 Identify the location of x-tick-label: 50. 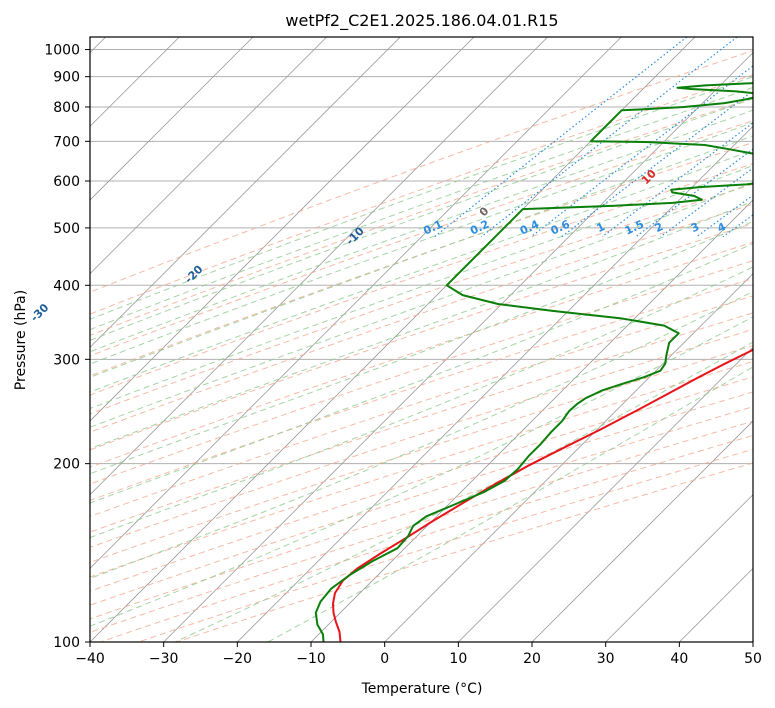
(753, 659).